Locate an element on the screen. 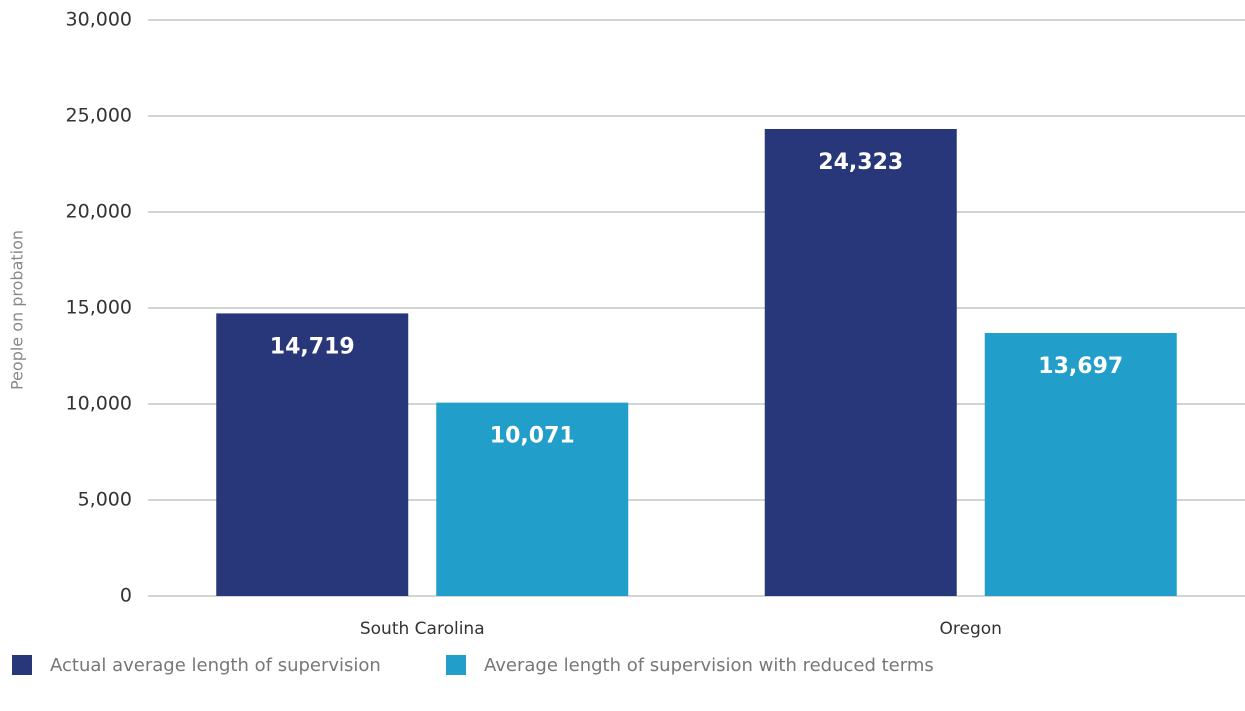  y-tick-label: 30,000 is located at coordinates (99, 20).